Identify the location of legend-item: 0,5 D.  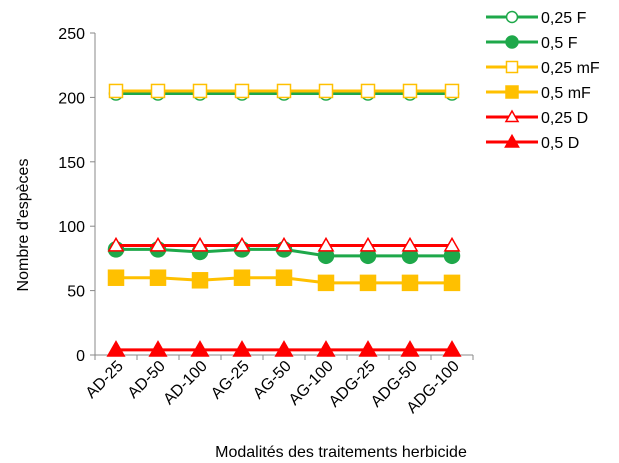
(532, 142).